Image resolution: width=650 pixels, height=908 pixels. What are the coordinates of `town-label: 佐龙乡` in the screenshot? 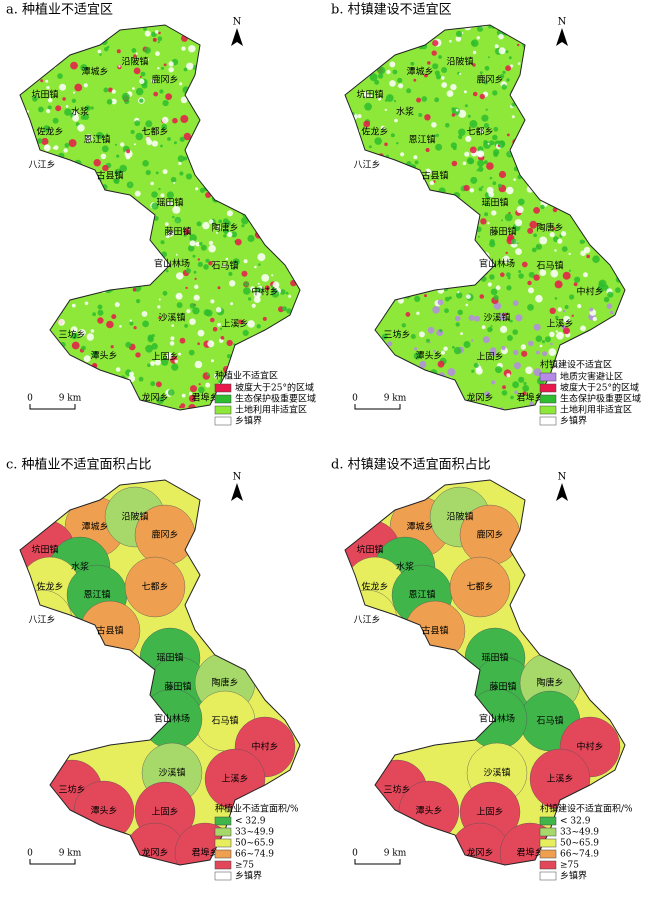 It's located at (49, 132).